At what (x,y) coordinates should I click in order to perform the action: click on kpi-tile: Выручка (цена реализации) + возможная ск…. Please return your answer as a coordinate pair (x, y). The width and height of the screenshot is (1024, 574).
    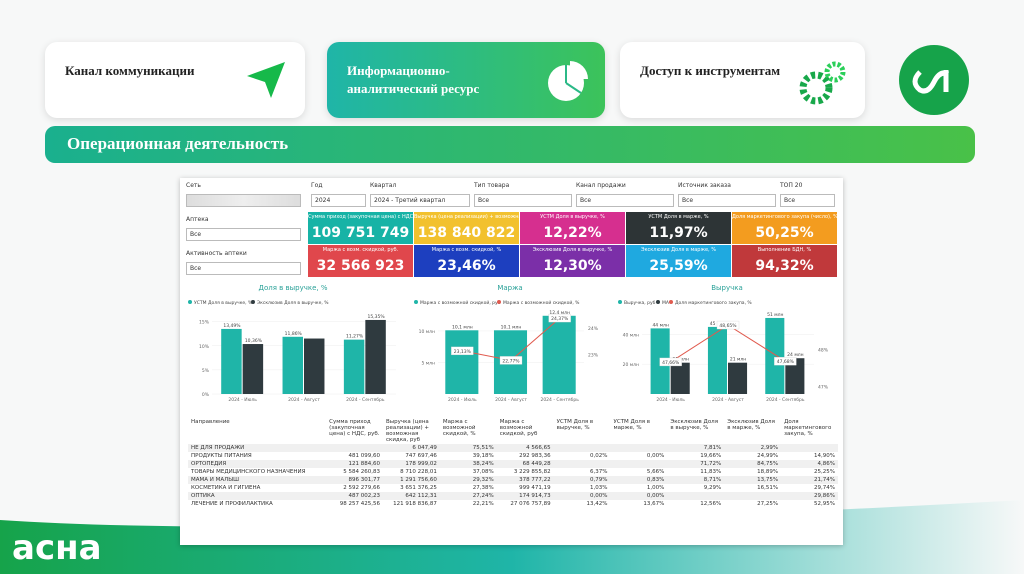
    Looking at the image, I should click on (466, 228).